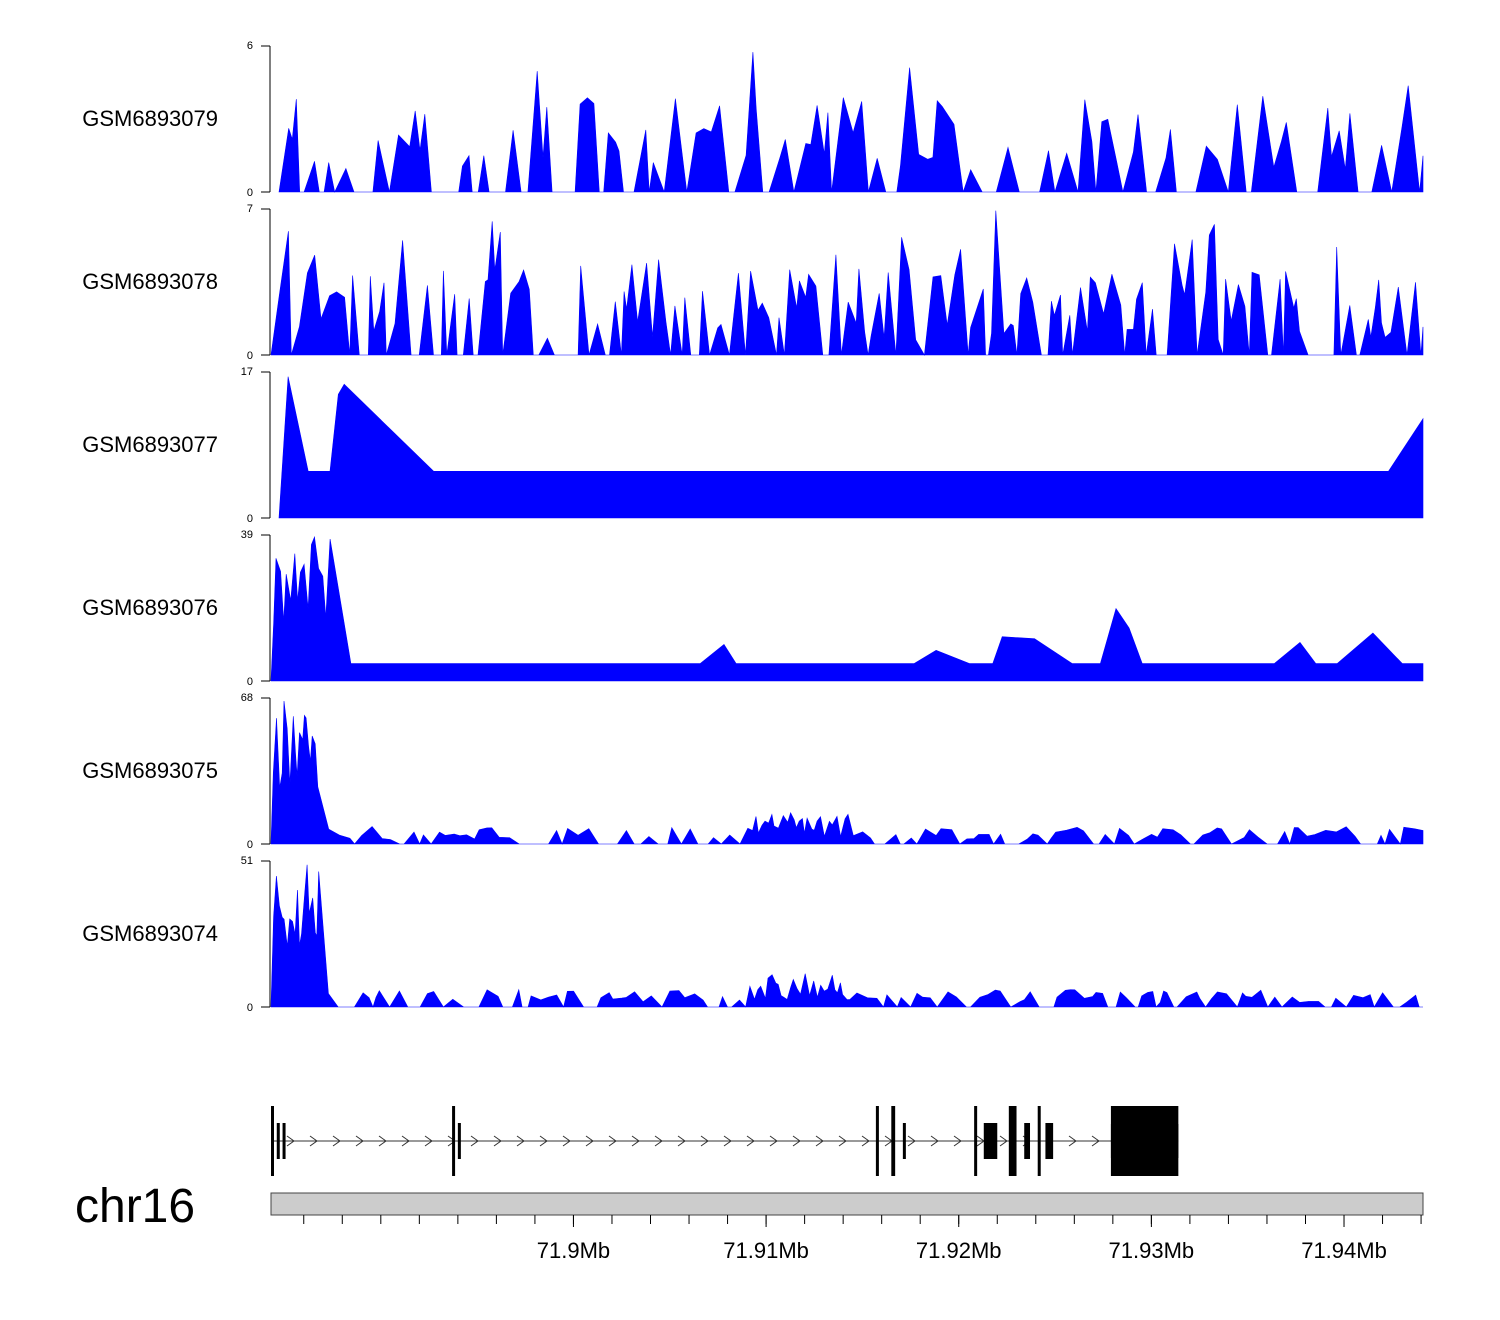 The image size is (1500, 1320). What do you see at coordinates (247, 372) in the screenshot?
I see `y-axis-max-label: 17` at bounding box center [247, 372].